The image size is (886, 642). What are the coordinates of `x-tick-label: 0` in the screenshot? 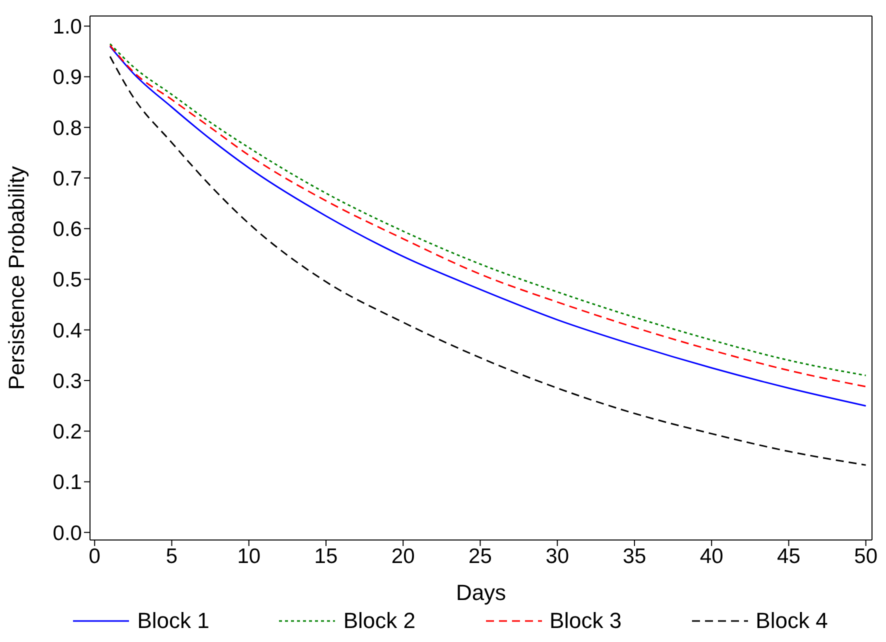 It's located at (94, 556).